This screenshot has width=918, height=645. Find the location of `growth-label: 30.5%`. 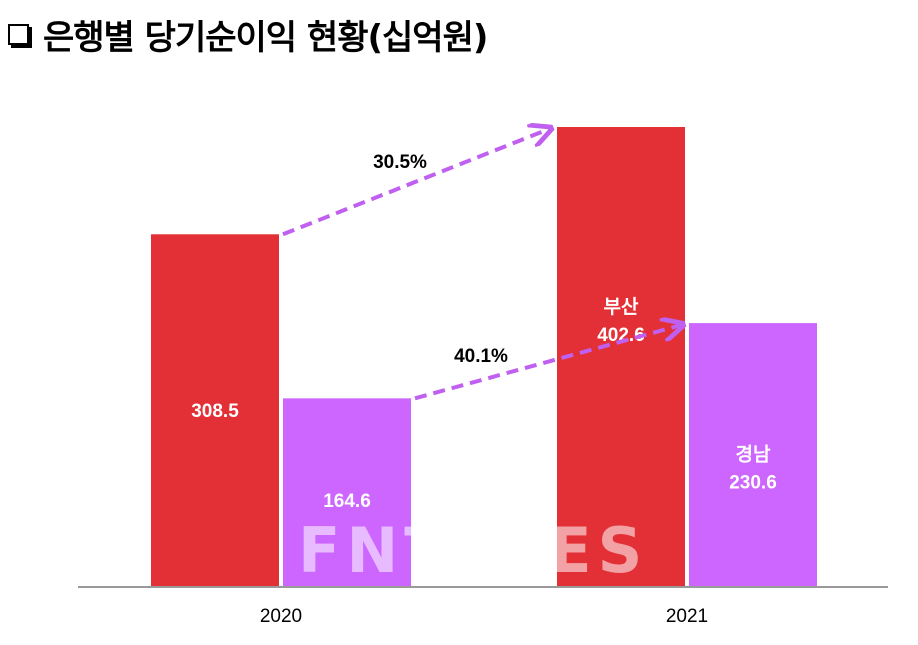

growth-label: 30.5% is located at coordinates (400, 162).